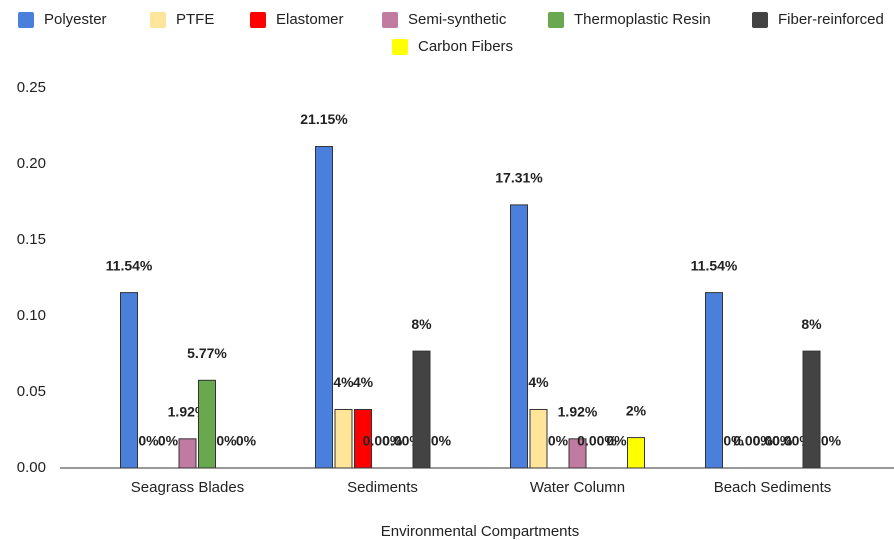 The image size is (894, 540). What do you see at coordinates (31, 315) in the screenshot?
I see `y-tick-label: 0.10` at bounding box center [31, 315].